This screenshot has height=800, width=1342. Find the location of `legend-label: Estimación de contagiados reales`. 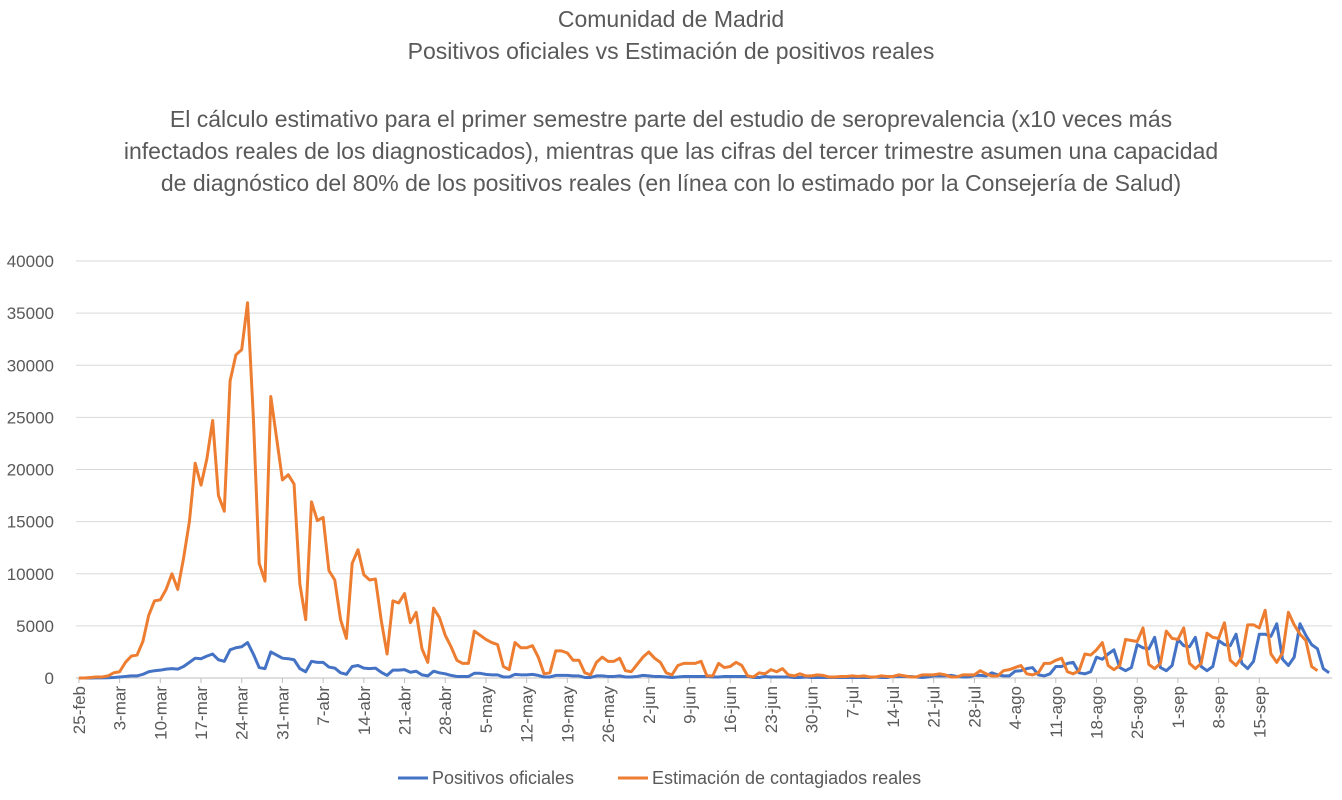

legend-label: Estimación de contagiados reales is located at coordinates (786, 778).